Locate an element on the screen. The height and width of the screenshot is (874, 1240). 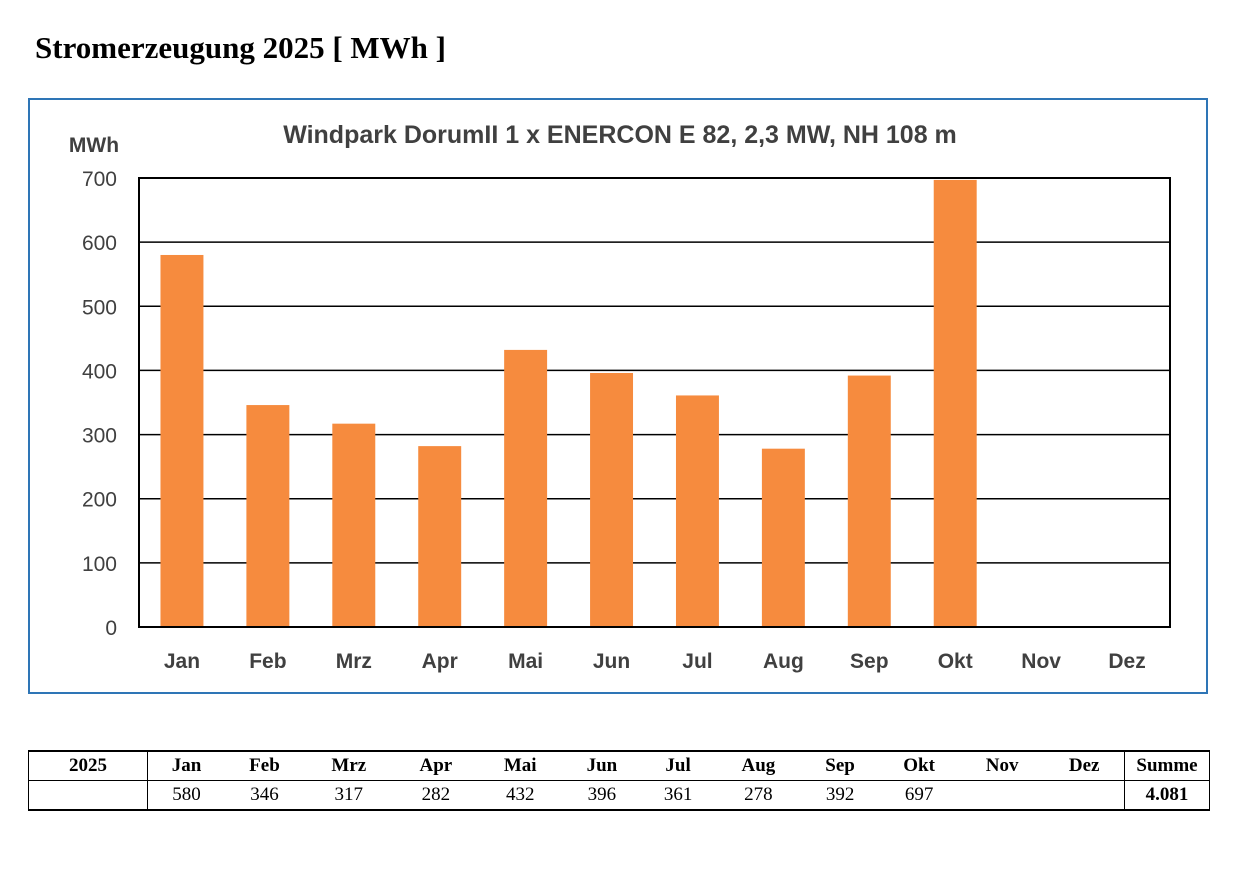
x-tick-label: Jul is located at coordinates (697, 661).